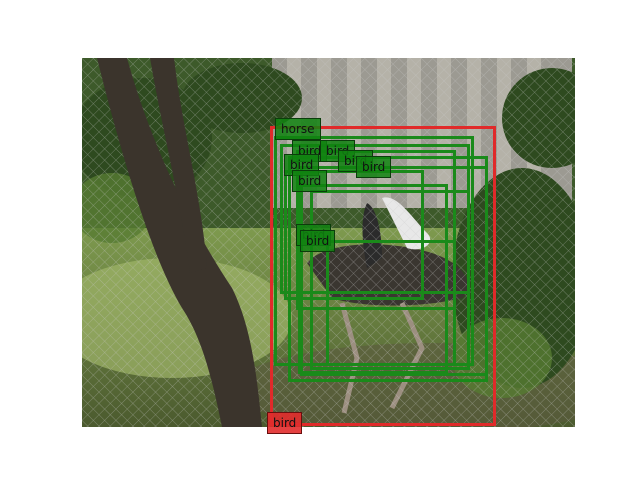 Image resolution: width=640 pixels, height=480 pixels. What do you see at coordinates (298, 129) in the screenshot?
I see `label-tag-horse: horse` at bounding box center [298, 129].